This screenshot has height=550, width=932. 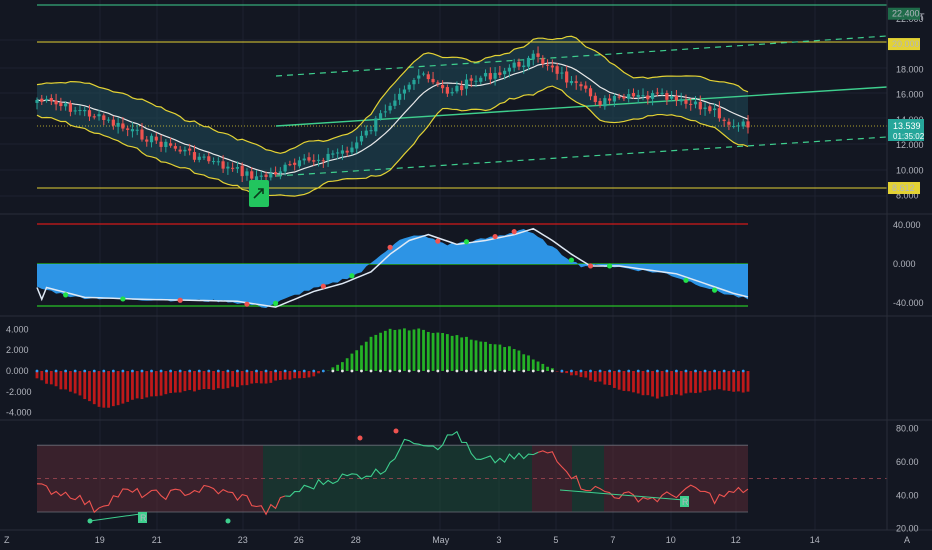 I want to click on oscillator-pane, so click(x=392, y=266).